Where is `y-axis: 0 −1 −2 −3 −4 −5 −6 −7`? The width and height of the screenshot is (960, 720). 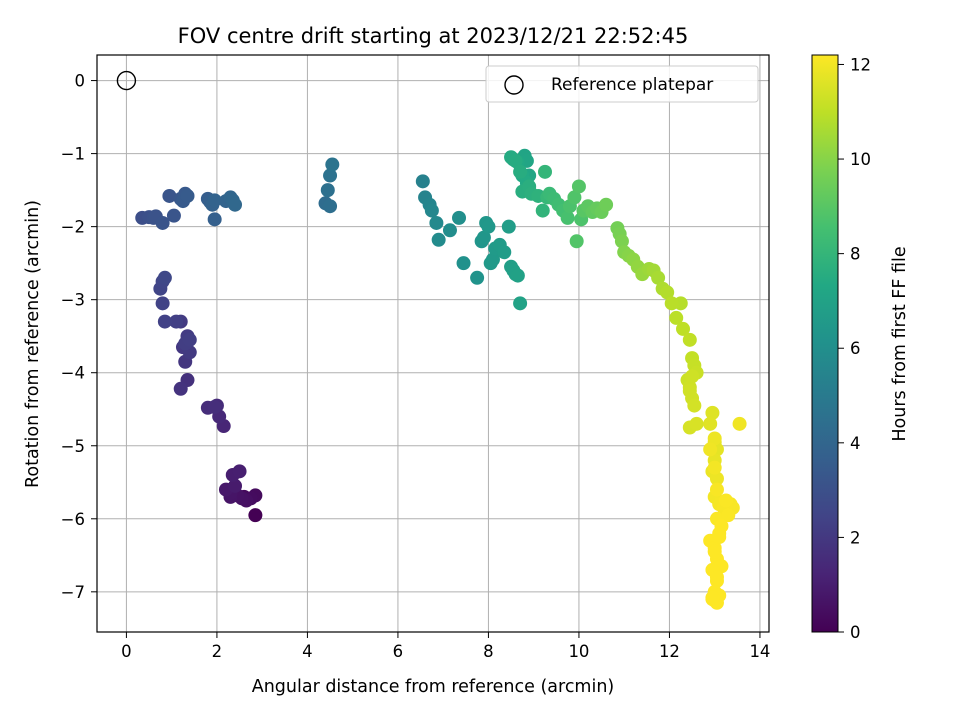 y-axis: 0 −1 −2 −3 −4 −5 −6 −7 is located at coordinates (79, 337).